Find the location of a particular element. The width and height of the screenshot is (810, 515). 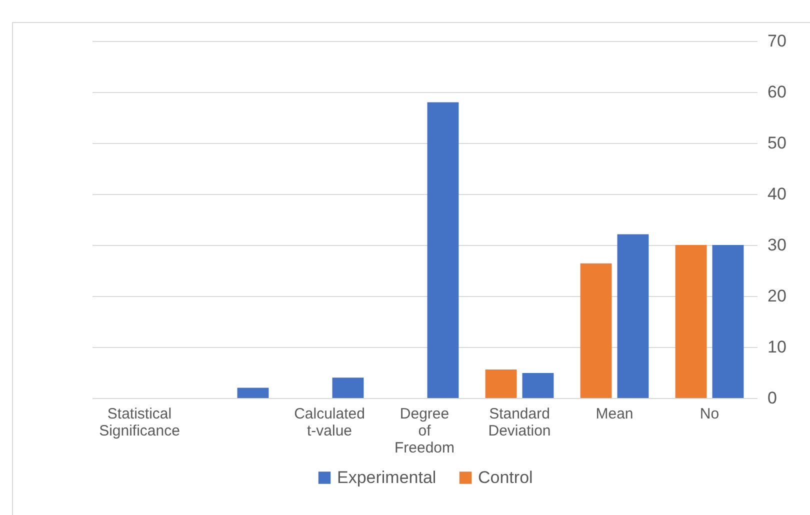

y-tick-label: 10 is located at coordinates (777, 347).